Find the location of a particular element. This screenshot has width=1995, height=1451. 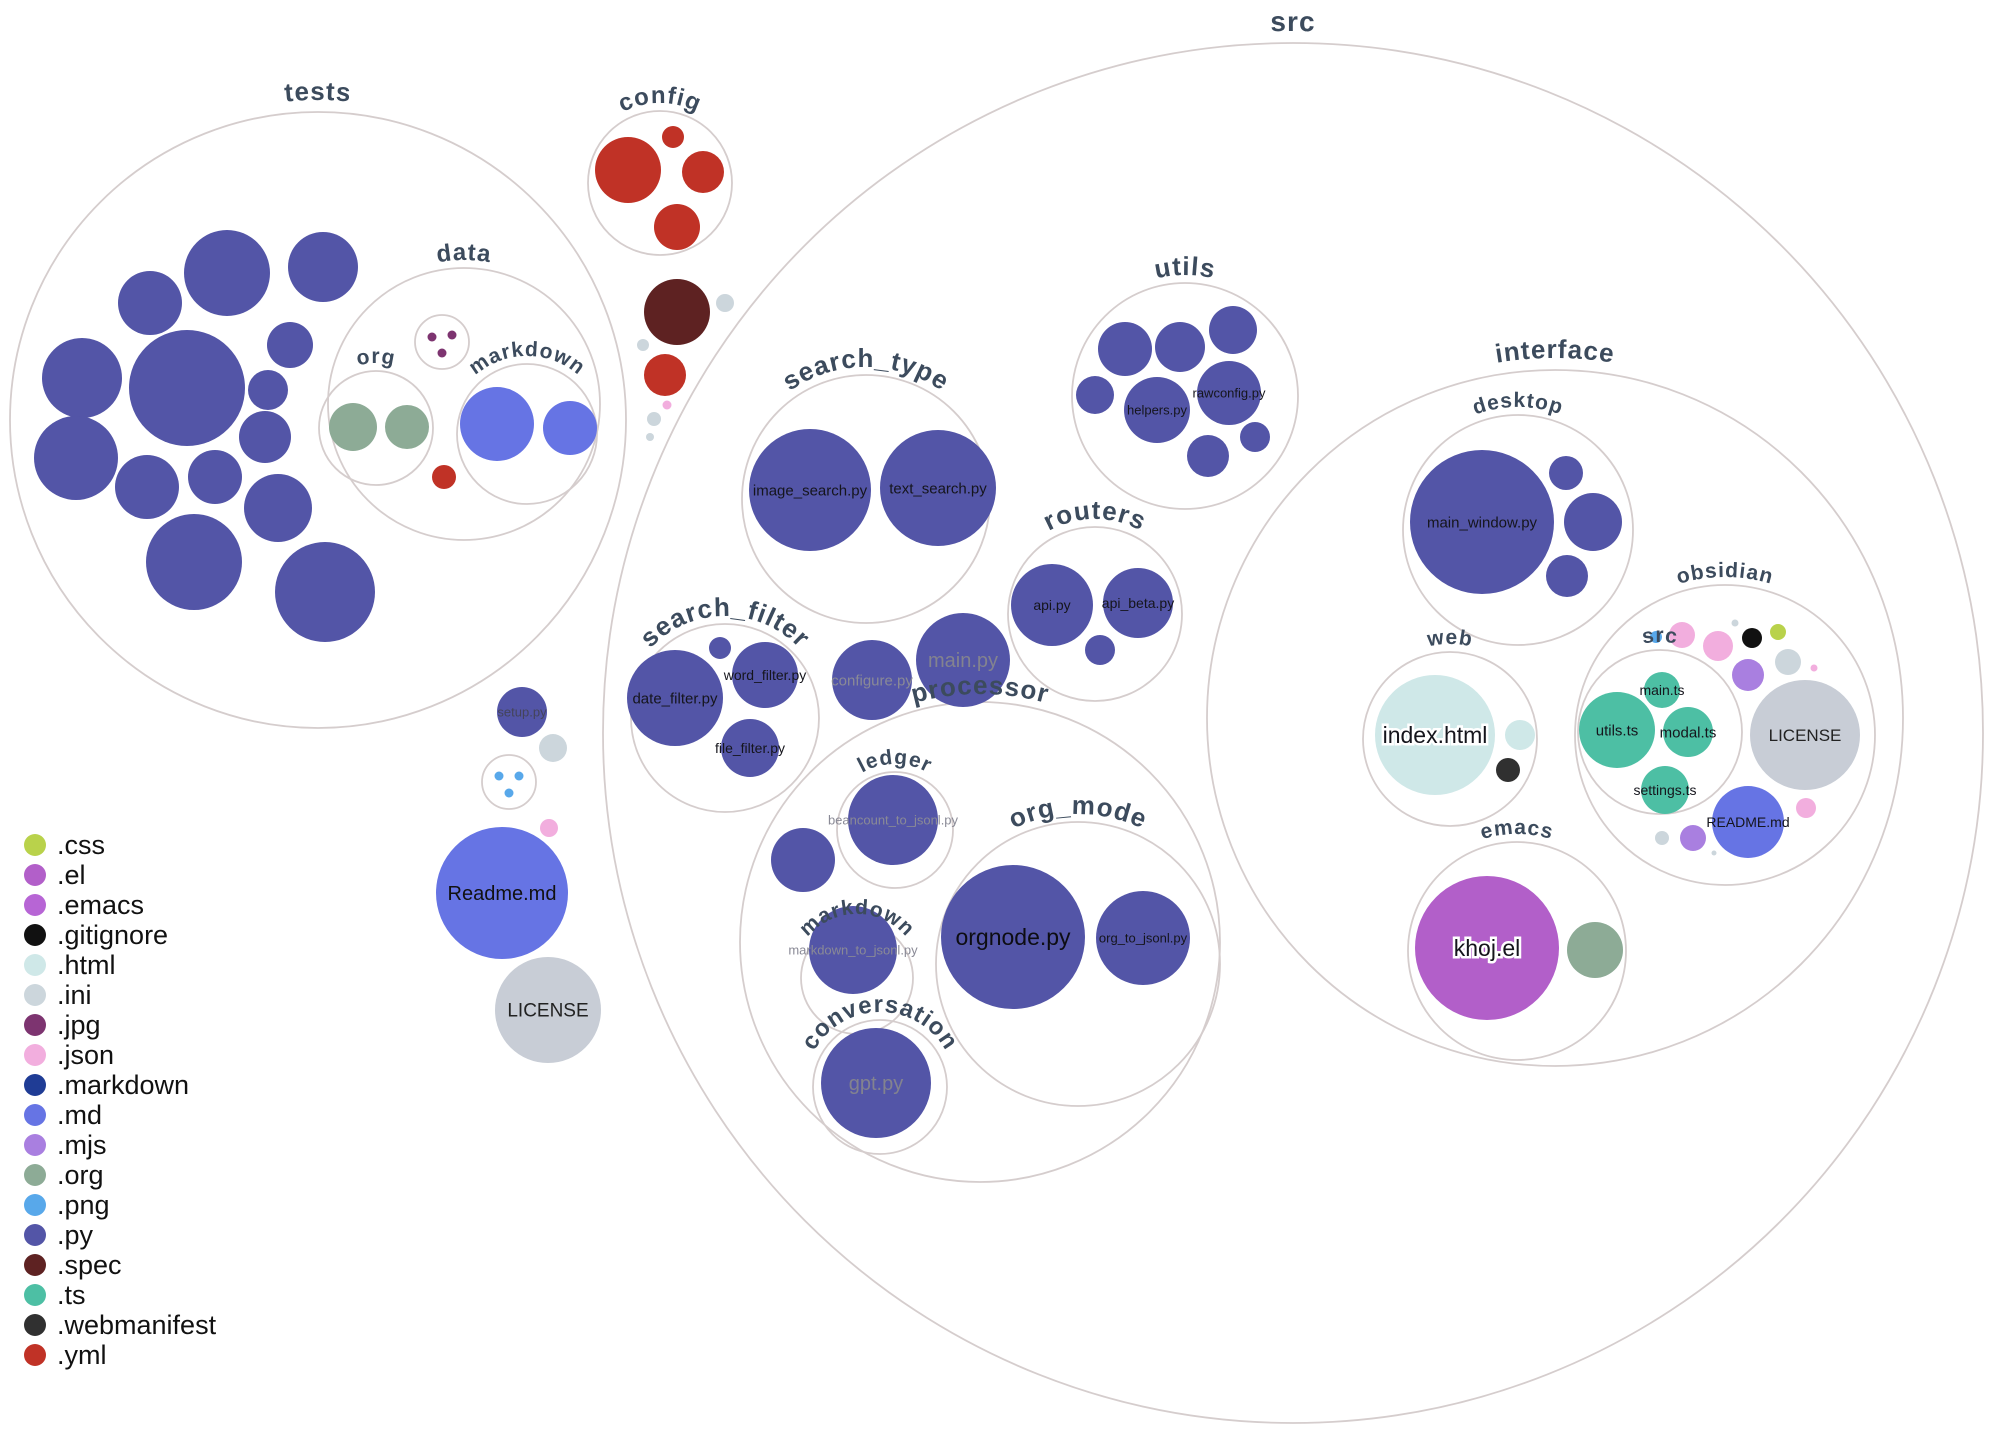

file-main.py-circle is located at coordinates (963, 660).